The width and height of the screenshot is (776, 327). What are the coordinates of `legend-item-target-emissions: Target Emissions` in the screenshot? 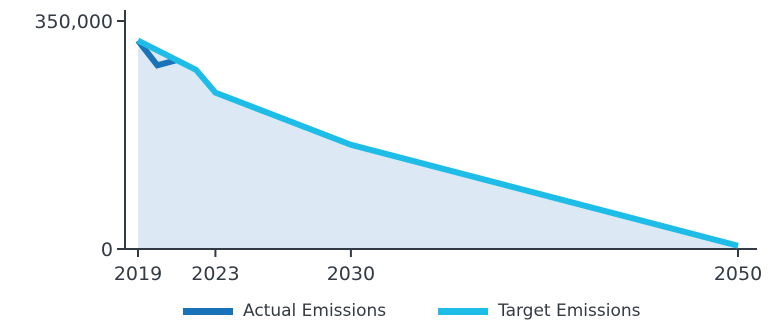 It's located at (539, 311).